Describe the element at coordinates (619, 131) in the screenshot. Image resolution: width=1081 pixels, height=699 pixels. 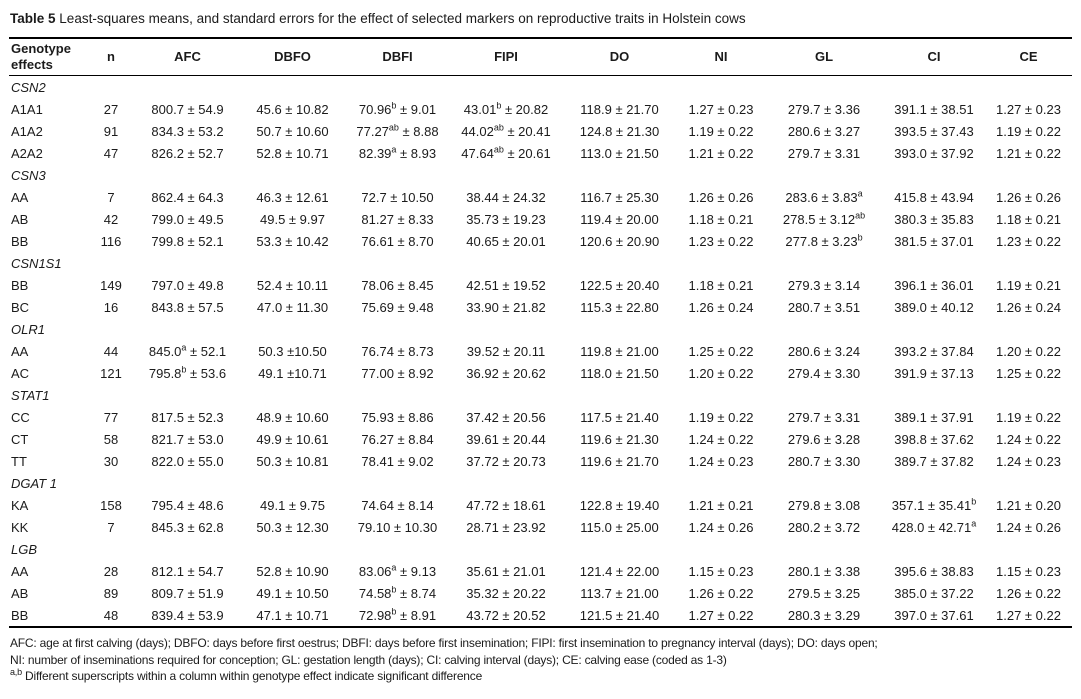
I see `table-cell: 124.8 ± 21.30` at that location.